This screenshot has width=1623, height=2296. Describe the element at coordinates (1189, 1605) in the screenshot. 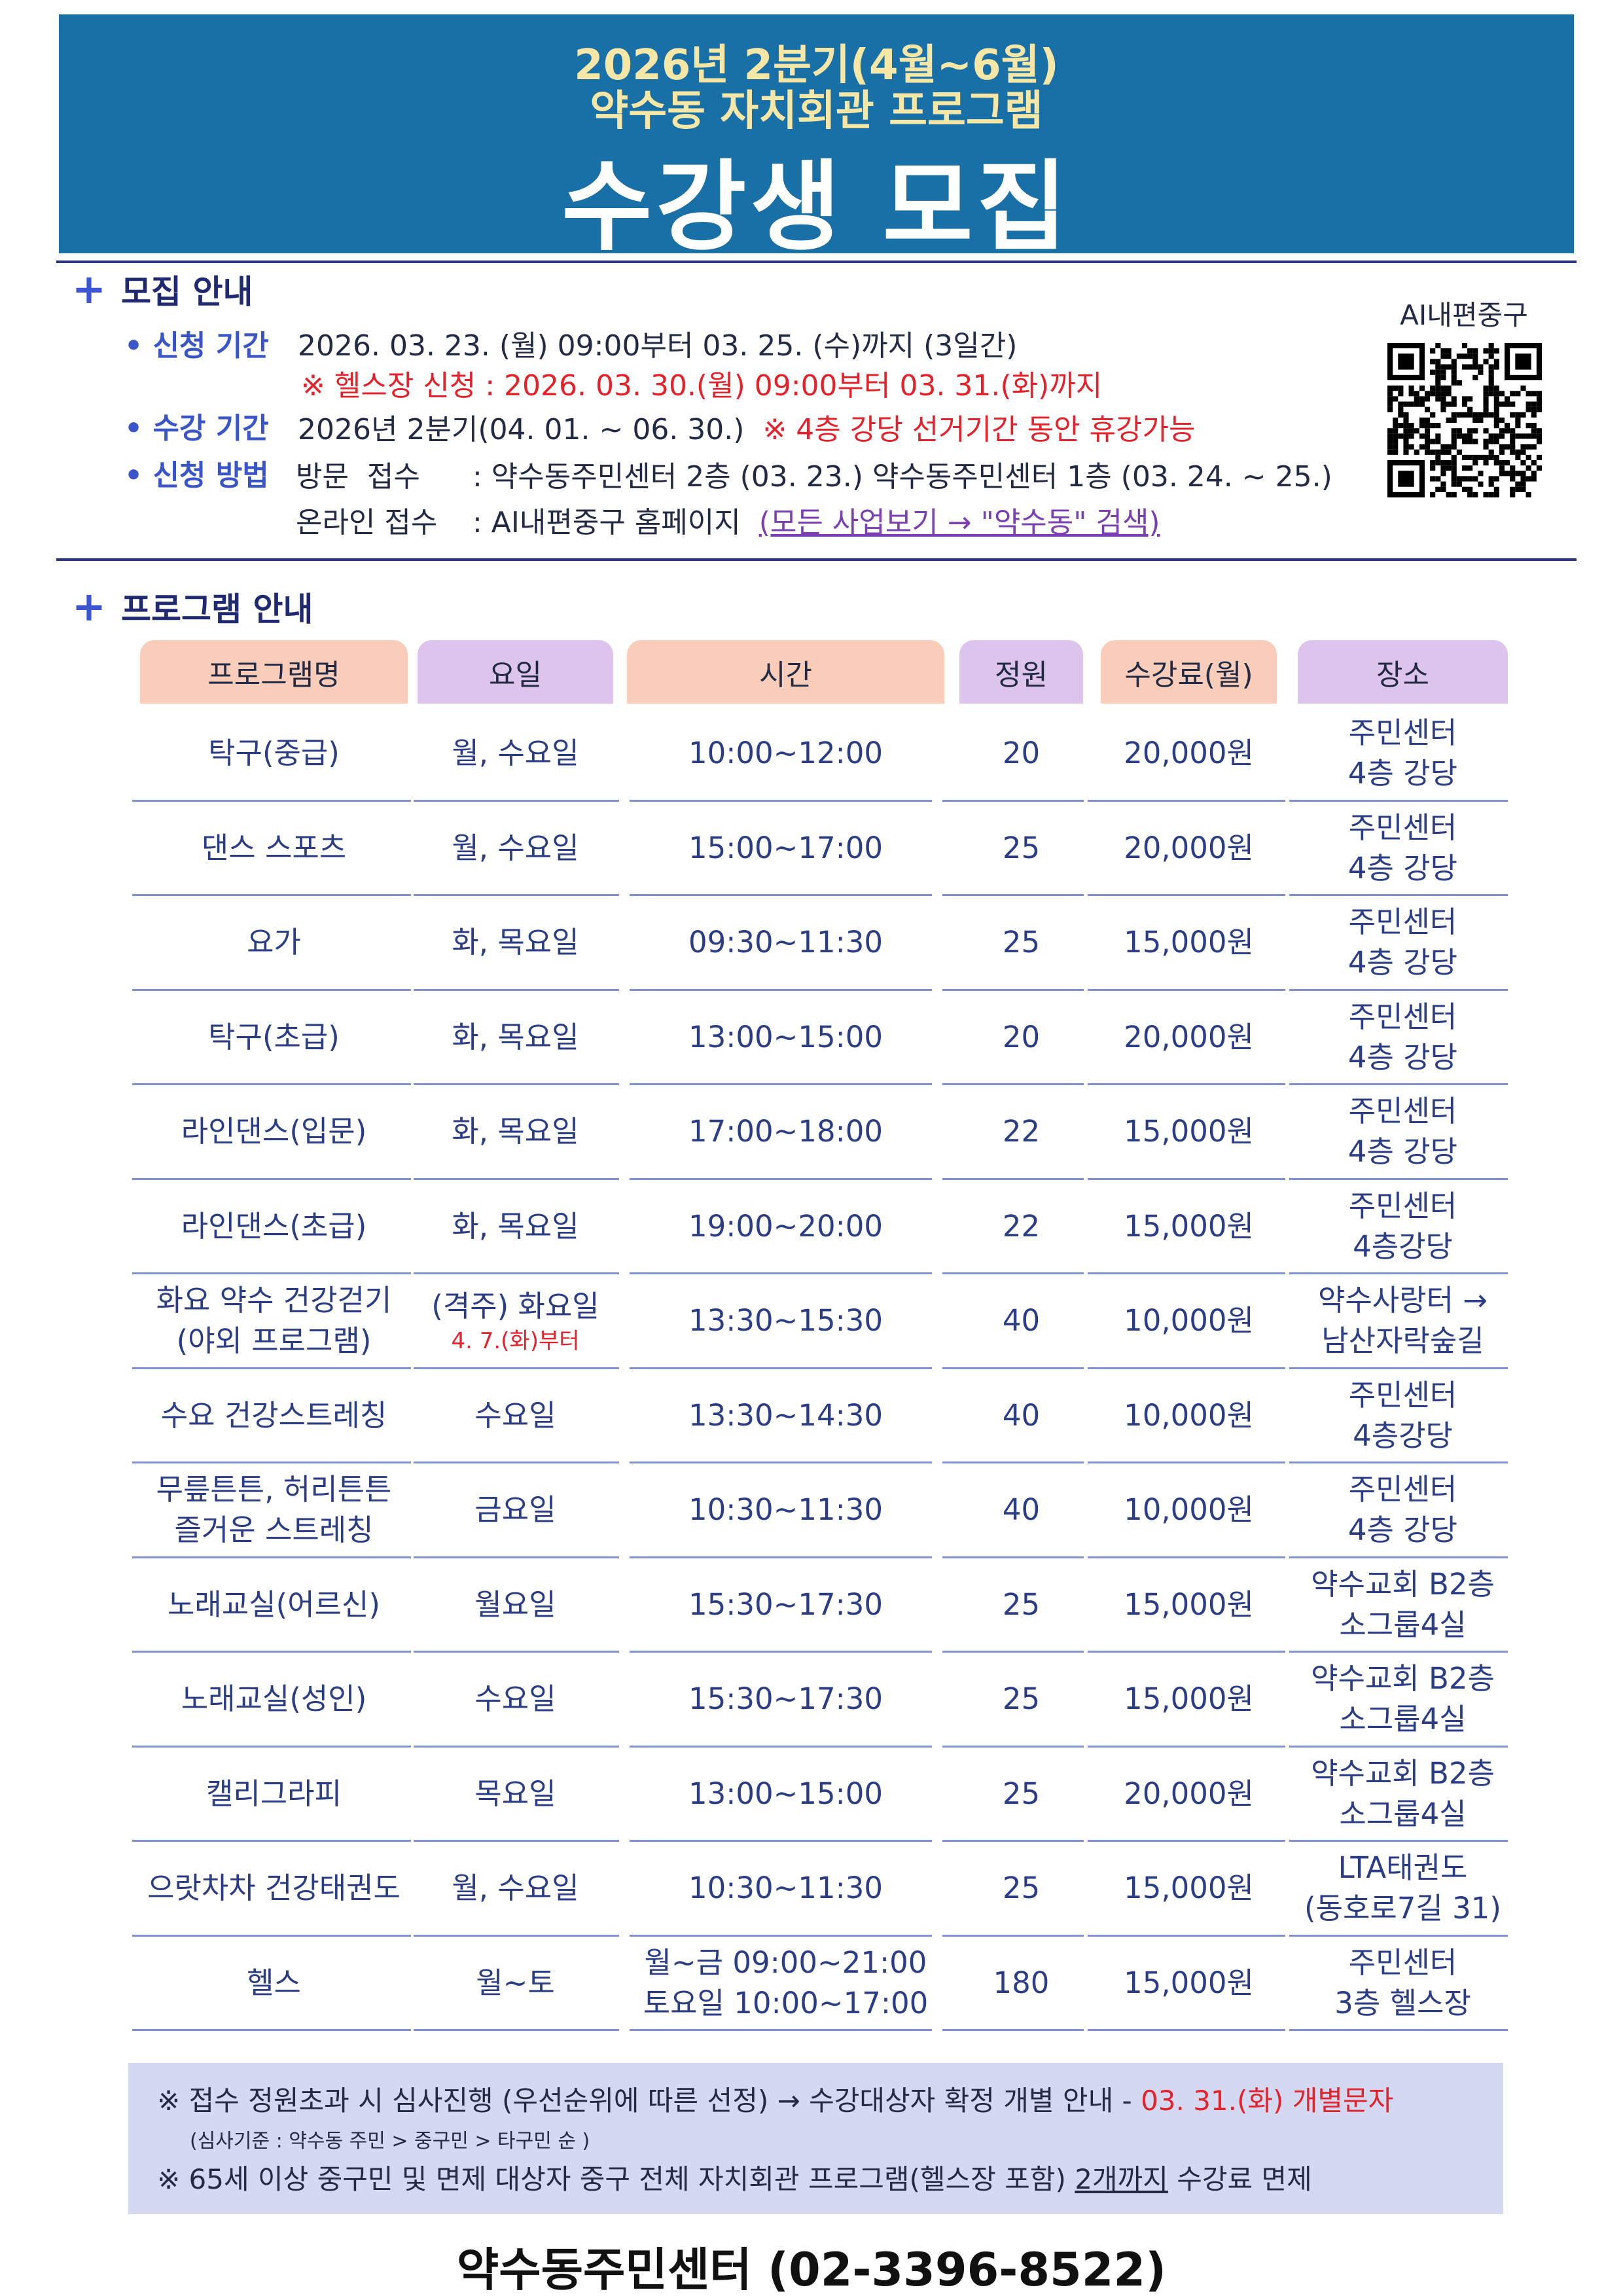

I see `table-cell: 15,000원` at that location.